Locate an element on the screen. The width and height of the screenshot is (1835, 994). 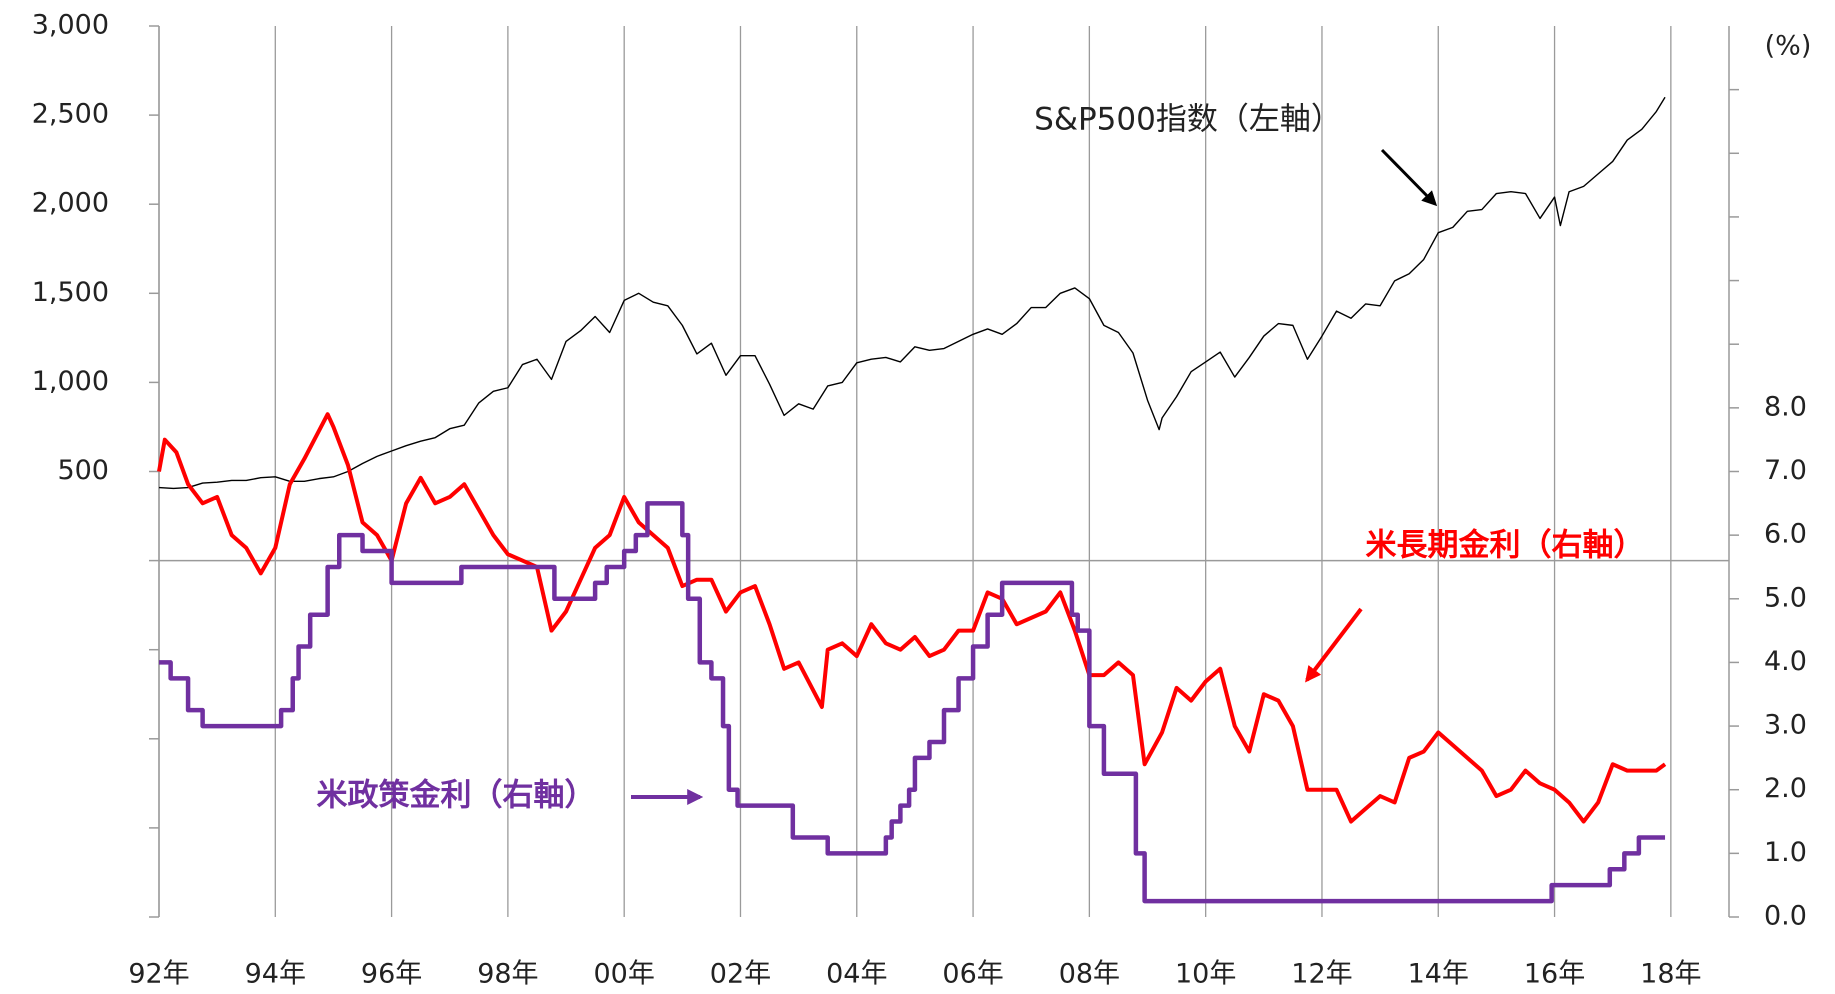
y2-tick-label: 6.0 is located at coordinates (1785, 534).